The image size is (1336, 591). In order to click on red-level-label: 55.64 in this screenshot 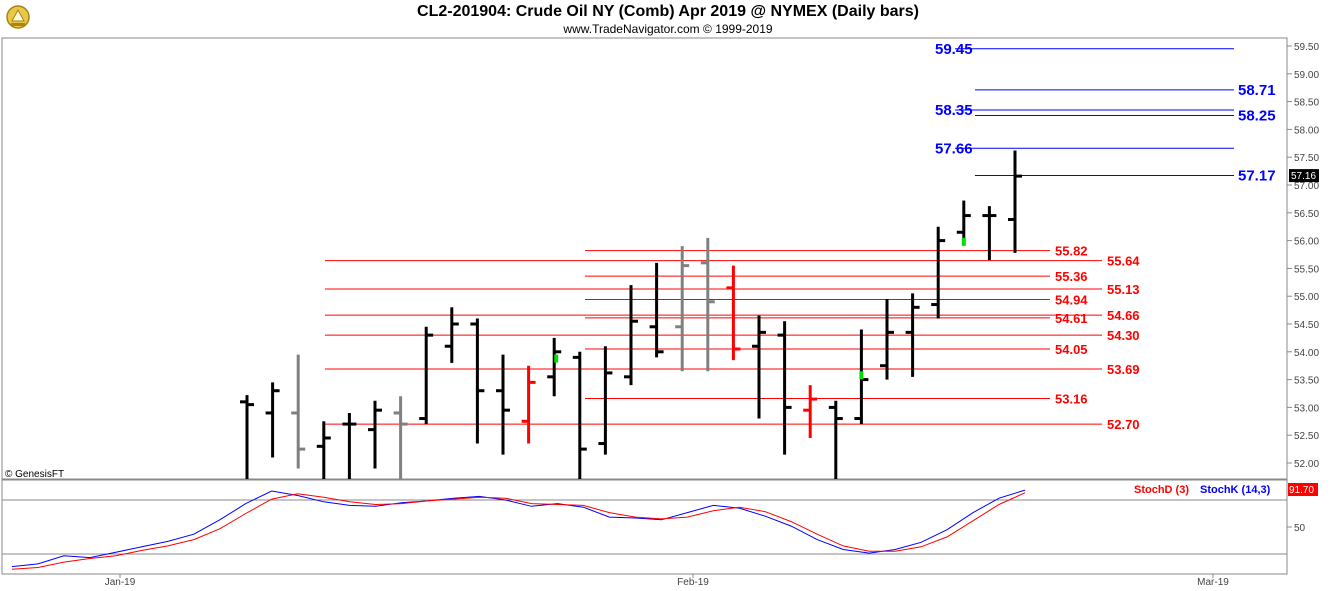, I will do `click(1123, 261)`.